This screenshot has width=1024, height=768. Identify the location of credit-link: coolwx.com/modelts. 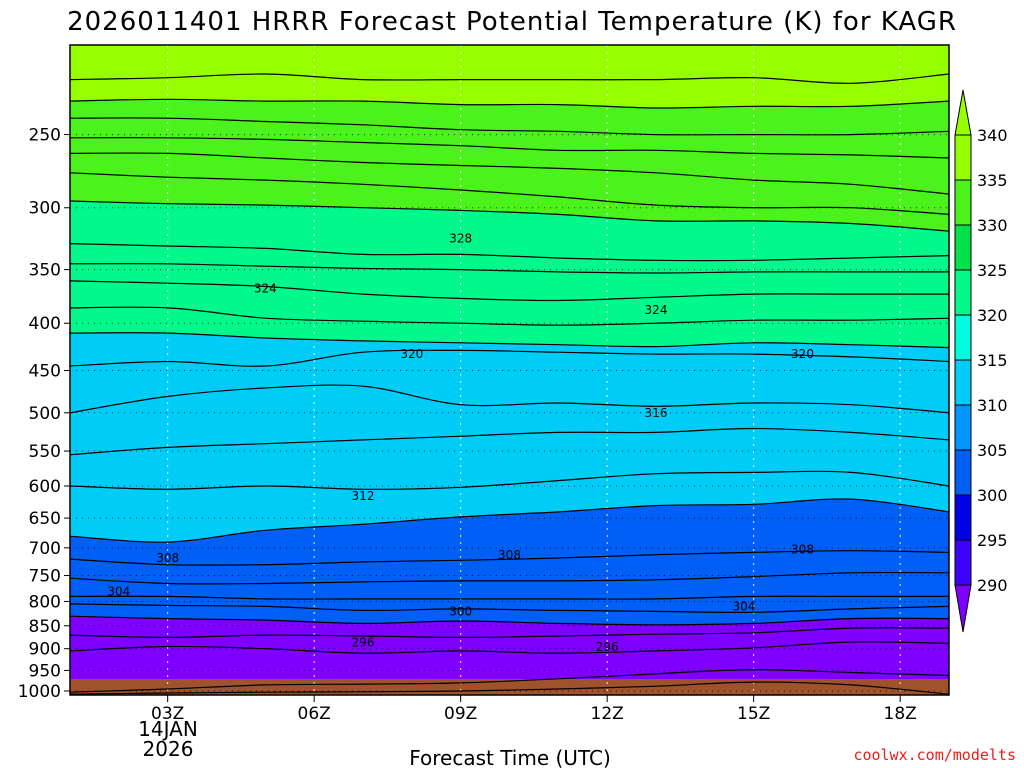
(934, 755).